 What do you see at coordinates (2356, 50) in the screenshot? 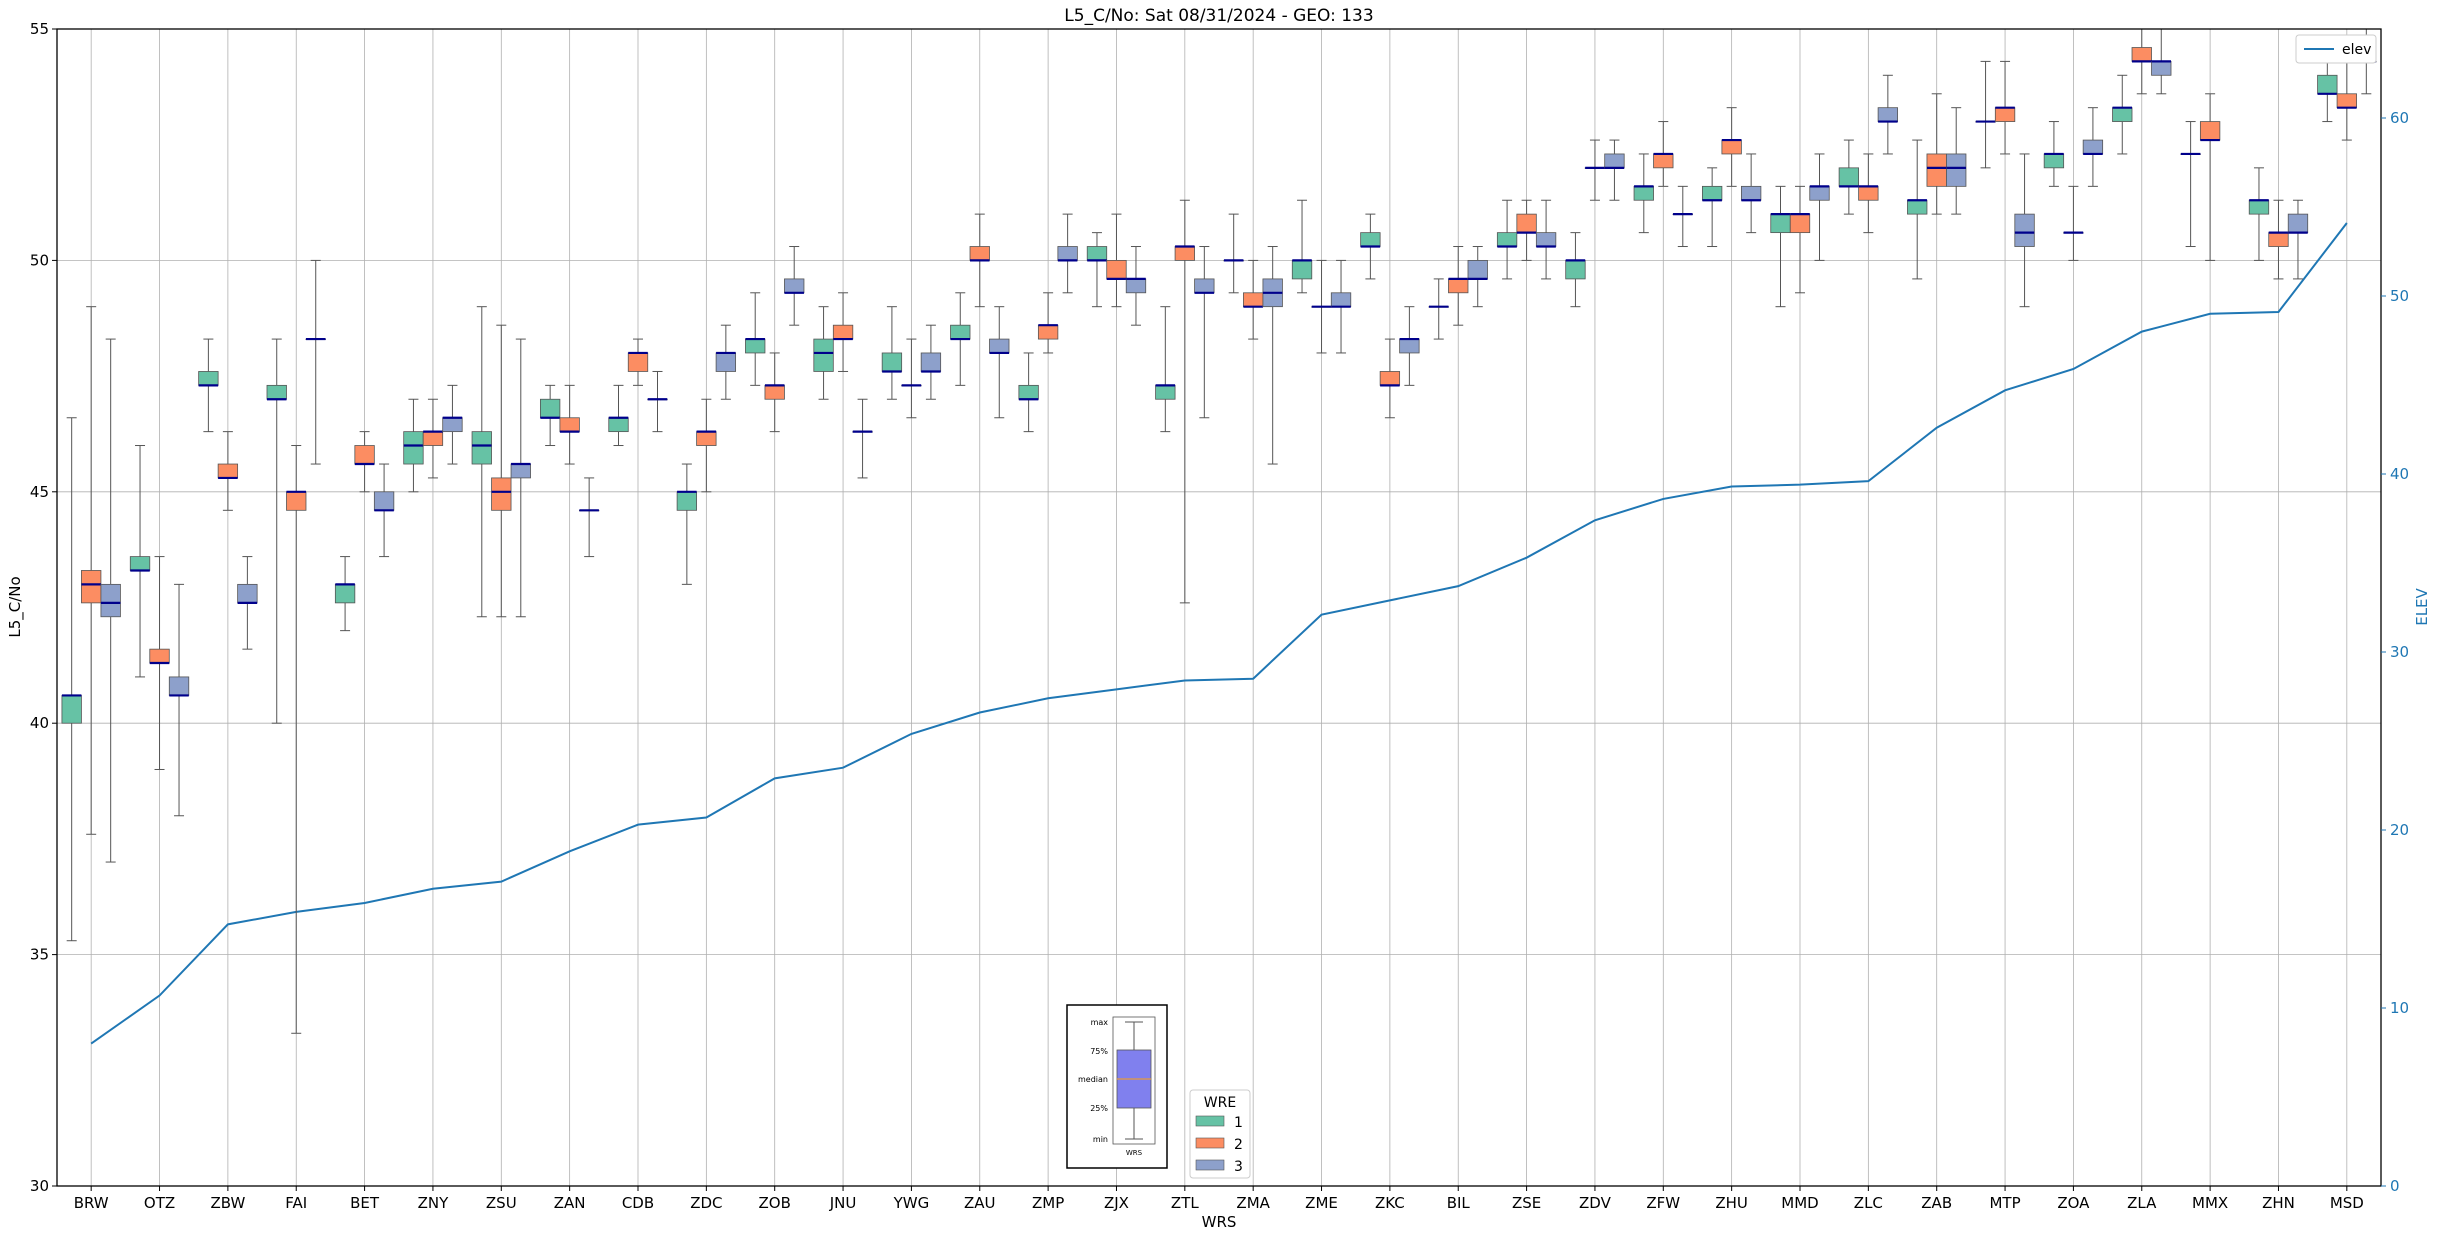
I see `elev-legend-label: elev` at bounding box center [2356, 50].